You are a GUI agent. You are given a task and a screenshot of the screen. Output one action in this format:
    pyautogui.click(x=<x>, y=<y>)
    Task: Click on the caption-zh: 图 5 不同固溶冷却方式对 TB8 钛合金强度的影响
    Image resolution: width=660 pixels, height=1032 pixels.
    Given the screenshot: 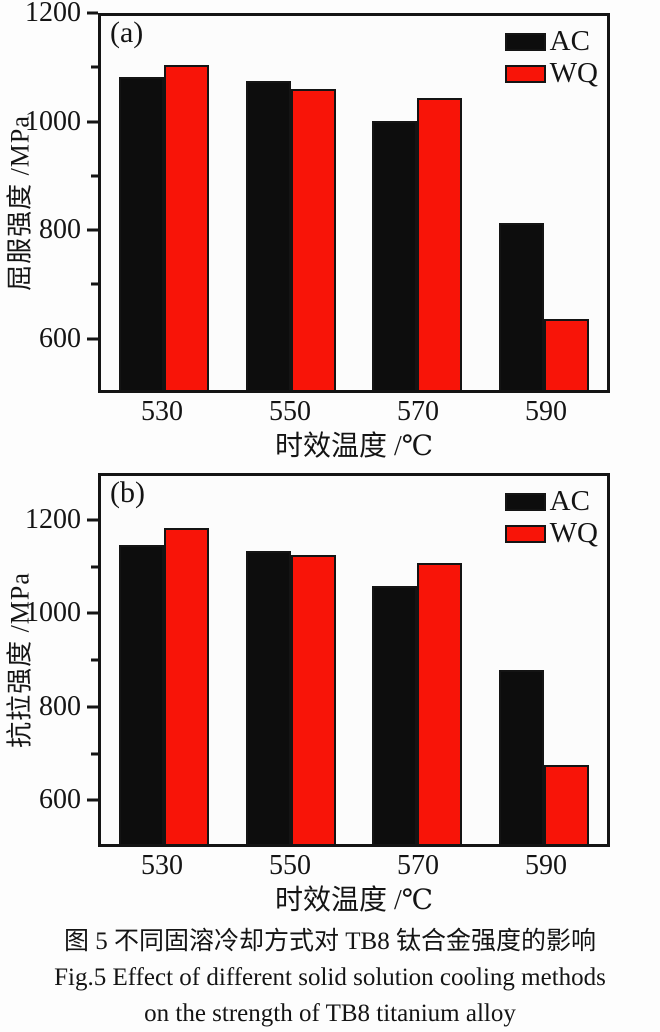 What is the action you would take?
    pyautogui.click(x=330, y=941)
    